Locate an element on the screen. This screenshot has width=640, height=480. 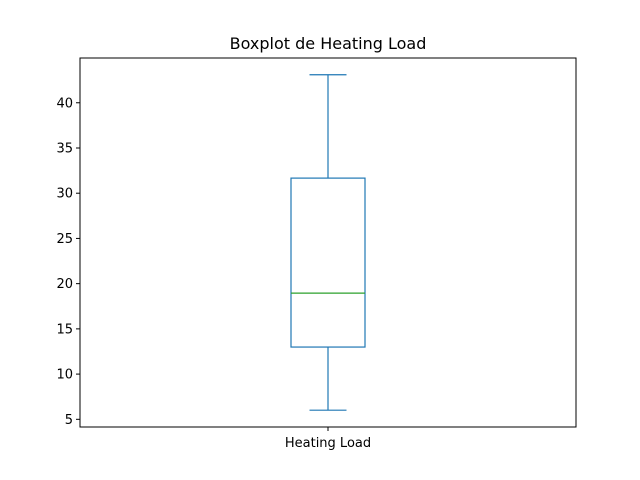
x-axis: Heating Load is located at coordinates (328, 439).